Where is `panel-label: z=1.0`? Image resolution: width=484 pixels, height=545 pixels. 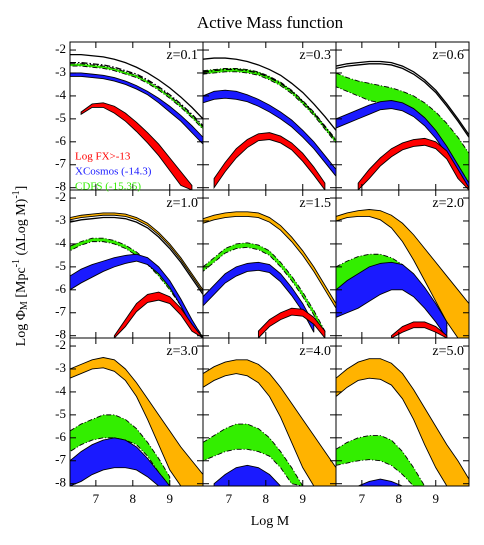 panel-label: z=1.0 is located at coordinates (182, 203).